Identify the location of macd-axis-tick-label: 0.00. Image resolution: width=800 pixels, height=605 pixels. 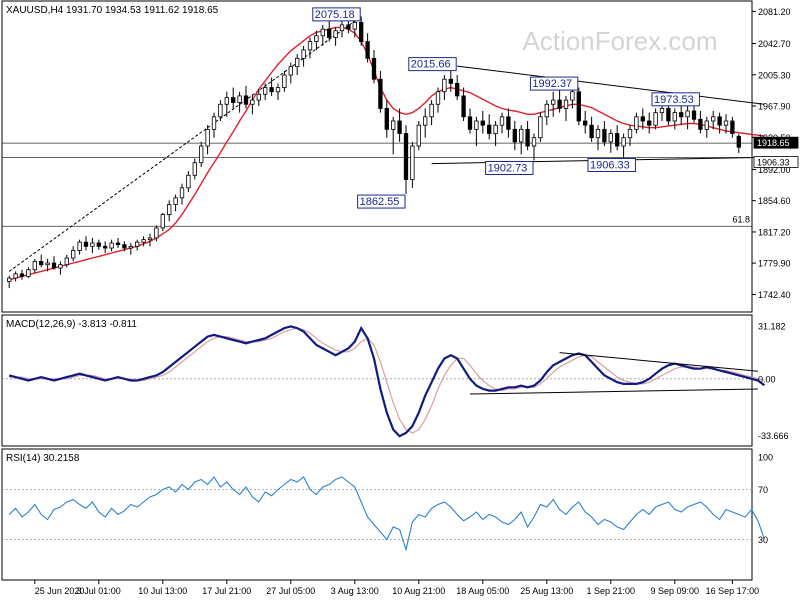
(767, 379).